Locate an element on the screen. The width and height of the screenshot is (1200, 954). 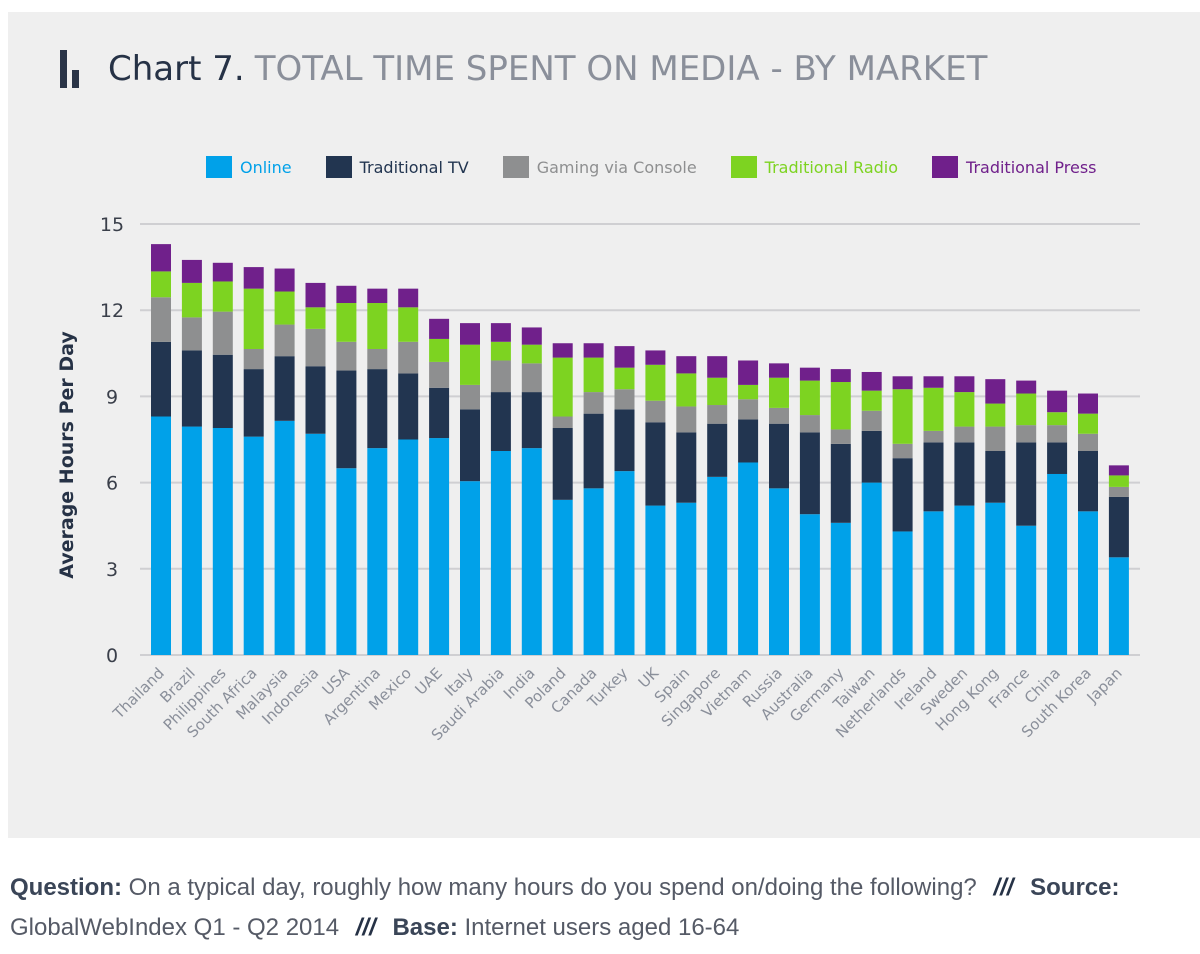
y-axis-label: Average Hours Per Day is located at coordinates (67, 455).